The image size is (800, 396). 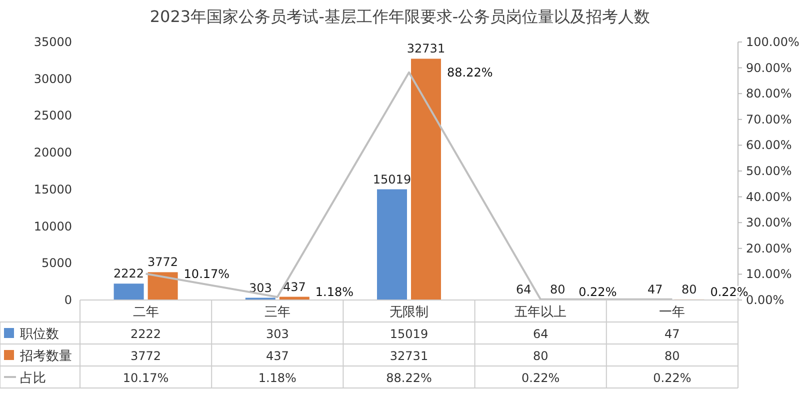 I want to click on data-label: 88.22%, so click(x=409, y=378).